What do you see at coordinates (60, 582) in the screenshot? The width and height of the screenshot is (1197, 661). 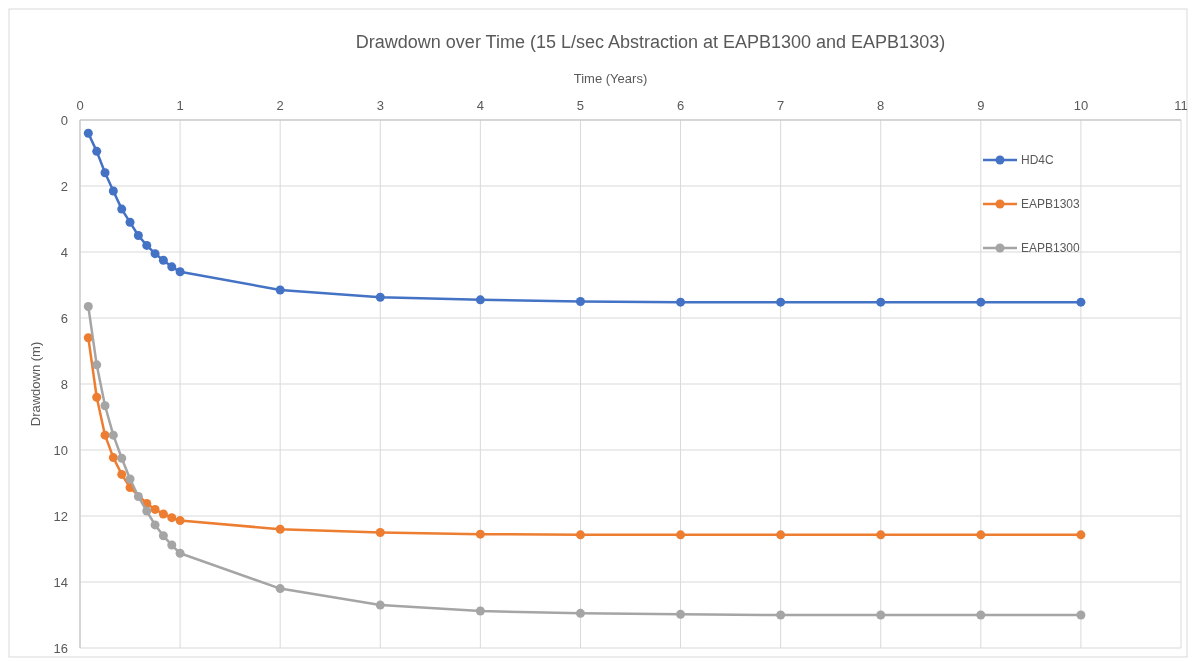 I see `y-tick-label: 14` at bounding box center [60, 582].